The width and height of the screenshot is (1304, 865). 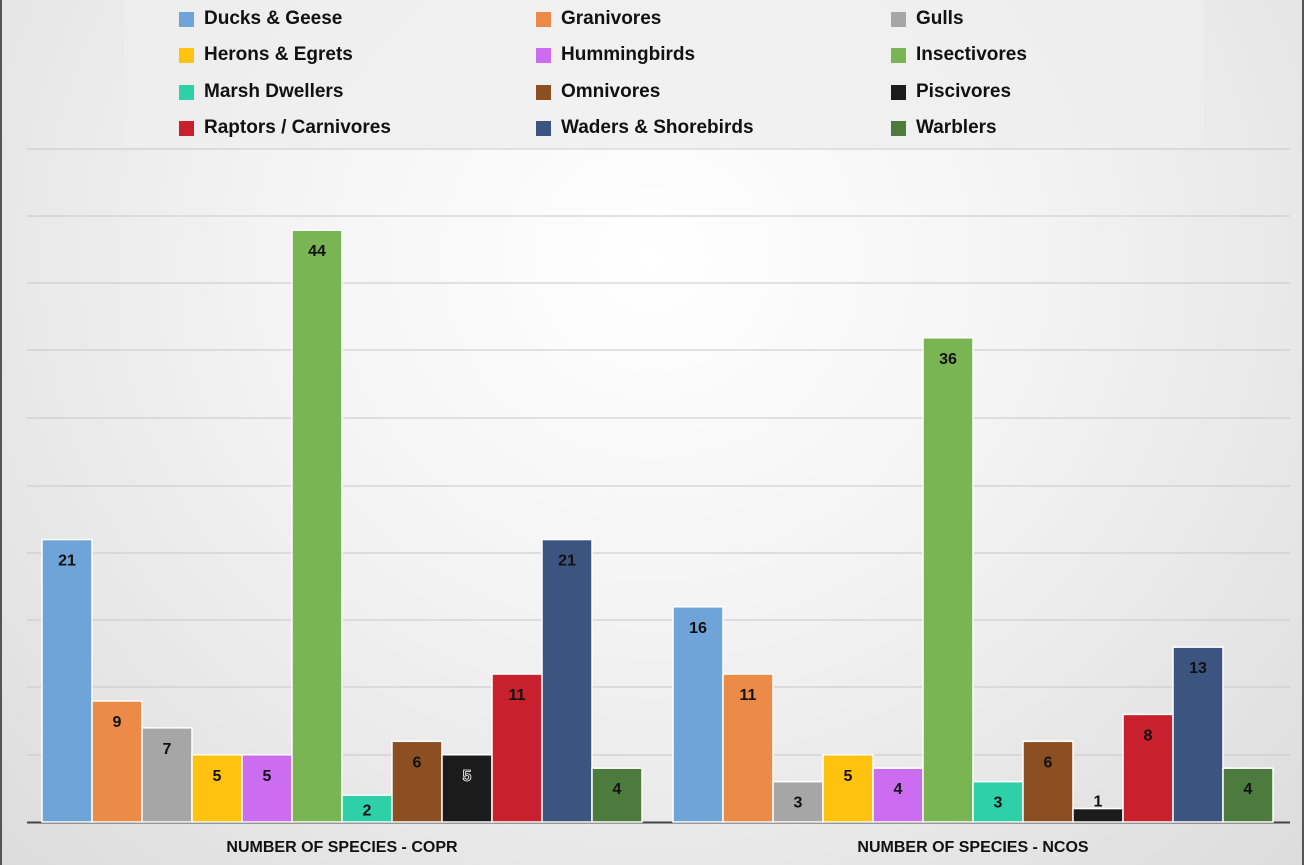 I want to click on bar-piscivores-ncos, so click(x=1098, y=815).